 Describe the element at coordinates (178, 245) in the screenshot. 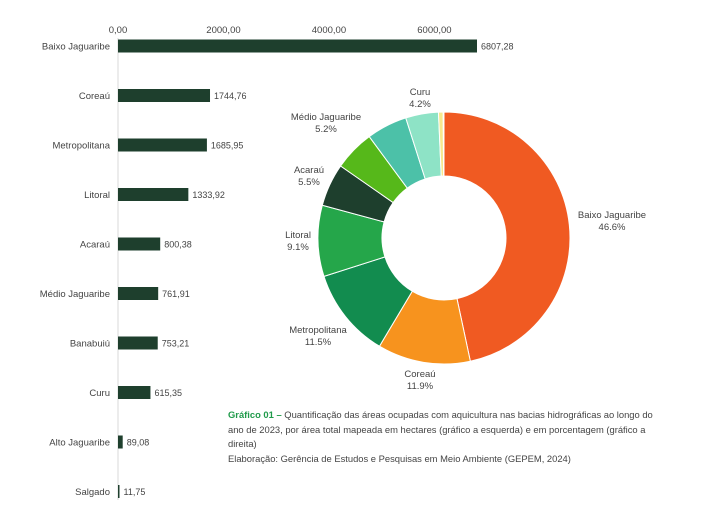

I see `data-label: 800,38` at that location.